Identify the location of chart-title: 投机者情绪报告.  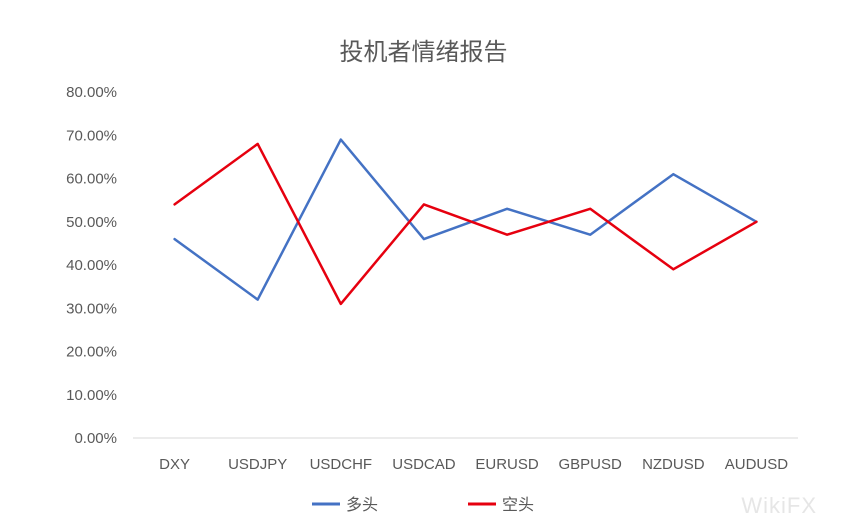
(423, 52).